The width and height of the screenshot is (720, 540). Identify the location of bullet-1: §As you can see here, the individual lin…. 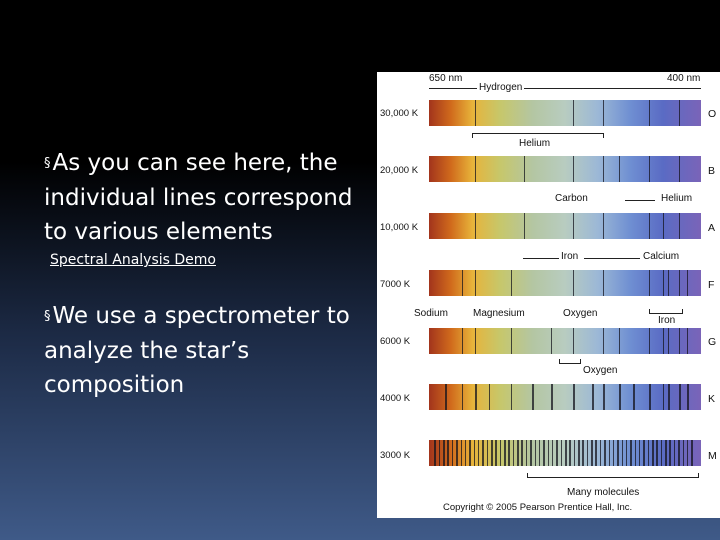
(204, 197).